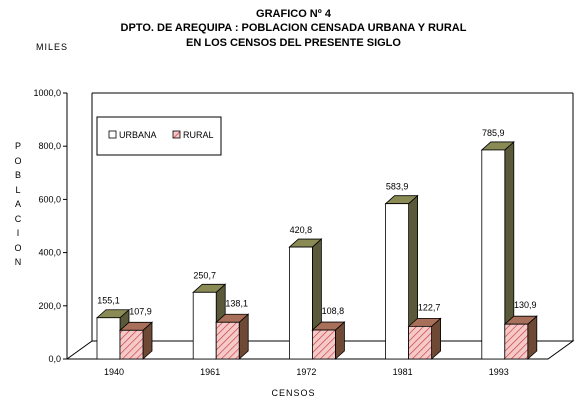 The height and width of the screenshot is (412, 587). What do you see at coordinates (493, 133) in the screenshot?
I see `data-label-urbana: 785,9` at bounding box center [493, 133].